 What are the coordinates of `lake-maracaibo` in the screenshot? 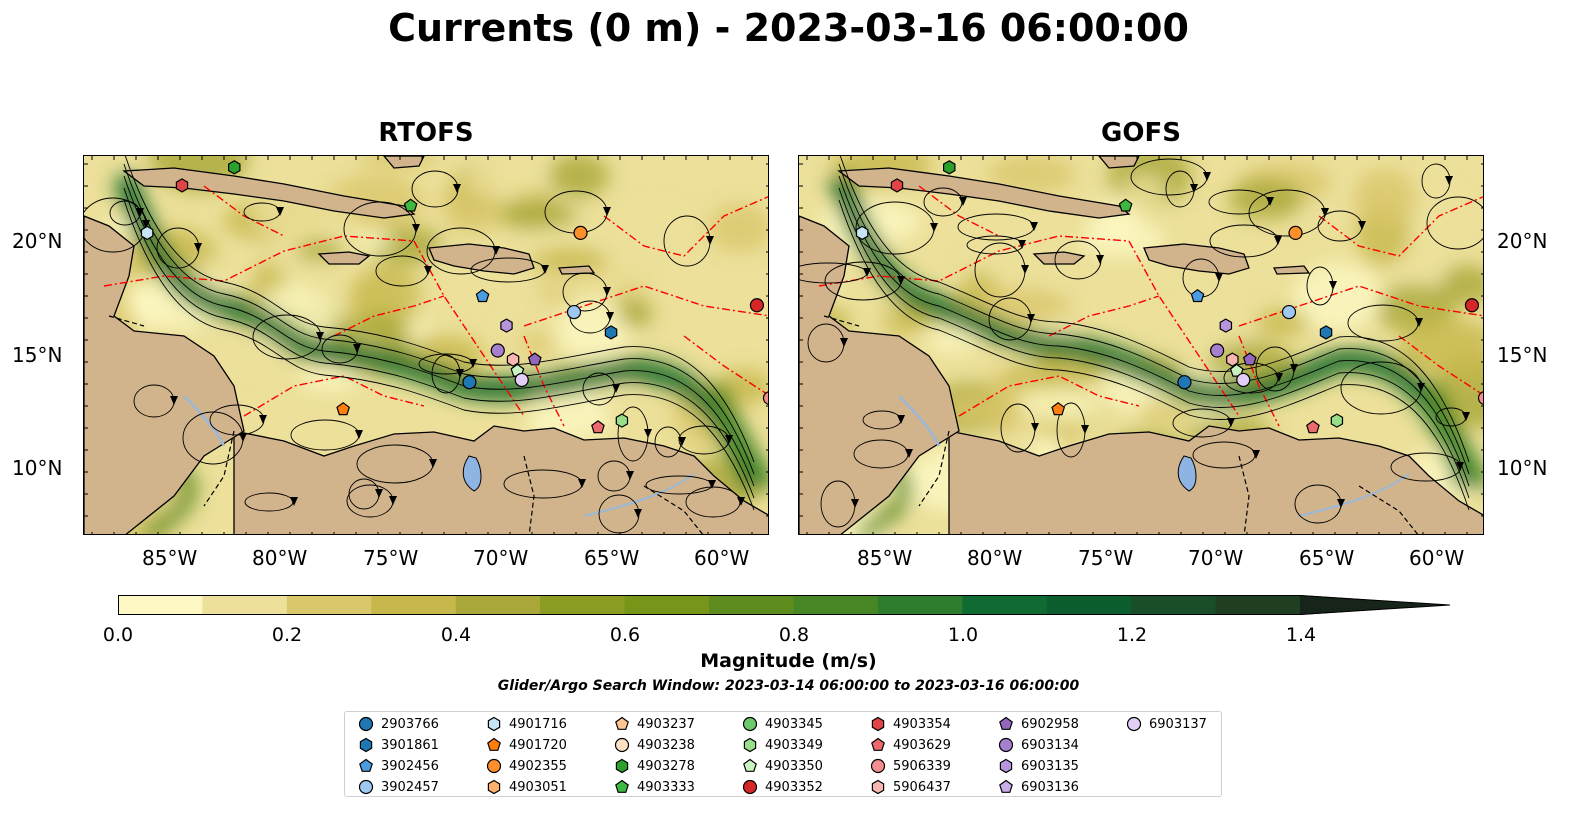 It's located at (472, 473).